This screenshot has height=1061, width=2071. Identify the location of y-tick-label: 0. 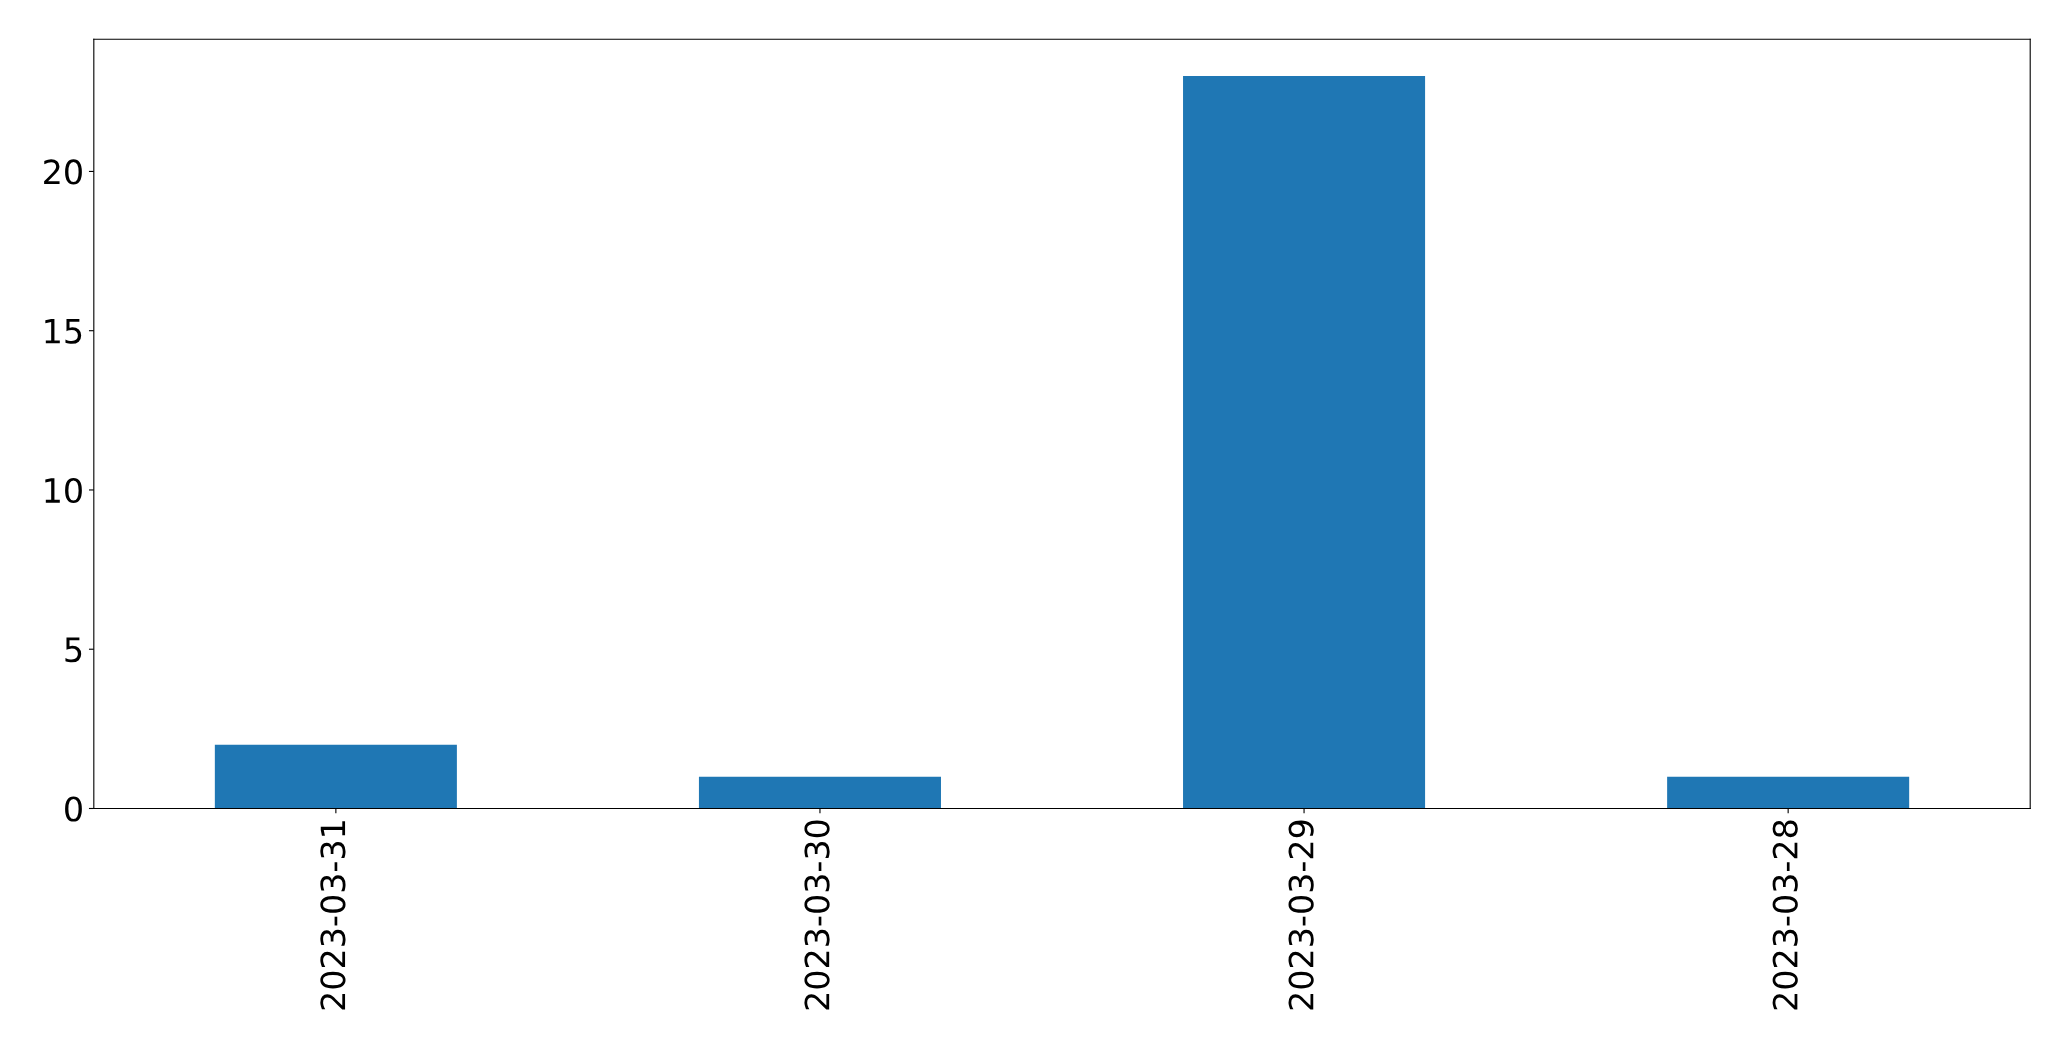
(73, 809).